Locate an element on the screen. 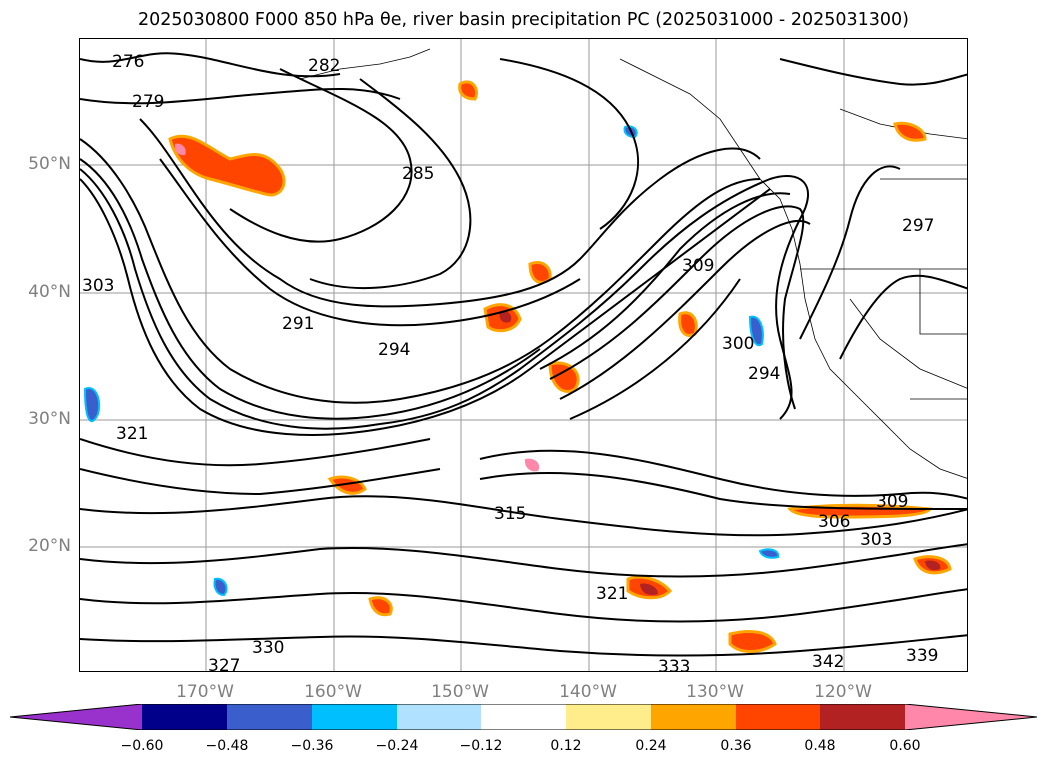  lon-label-150w: 150°W is located at coordinates (460, 692).